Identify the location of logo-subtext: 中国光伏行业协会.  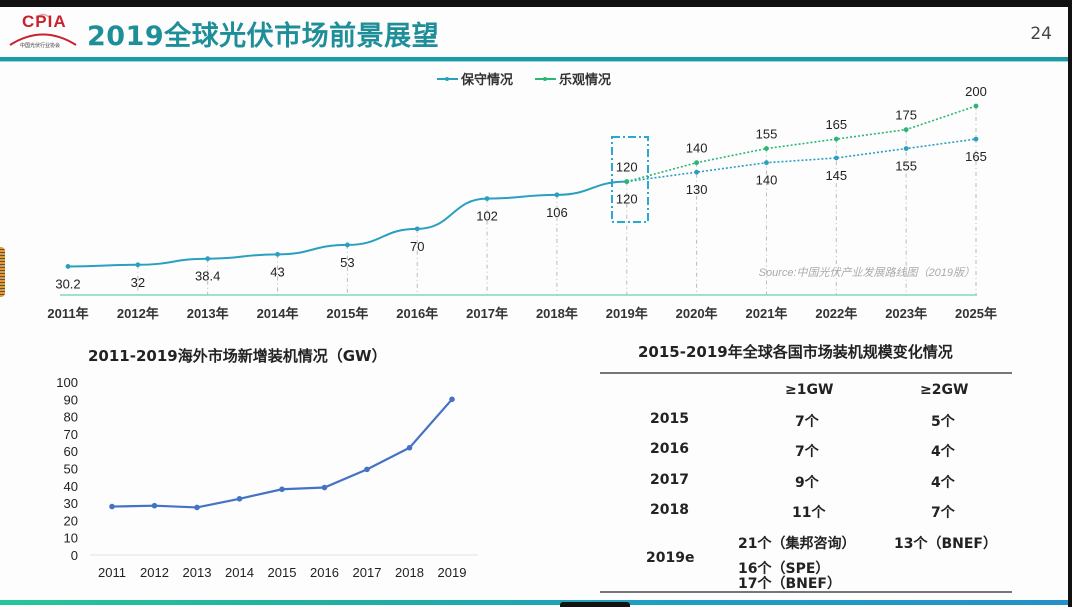
(40, 46).